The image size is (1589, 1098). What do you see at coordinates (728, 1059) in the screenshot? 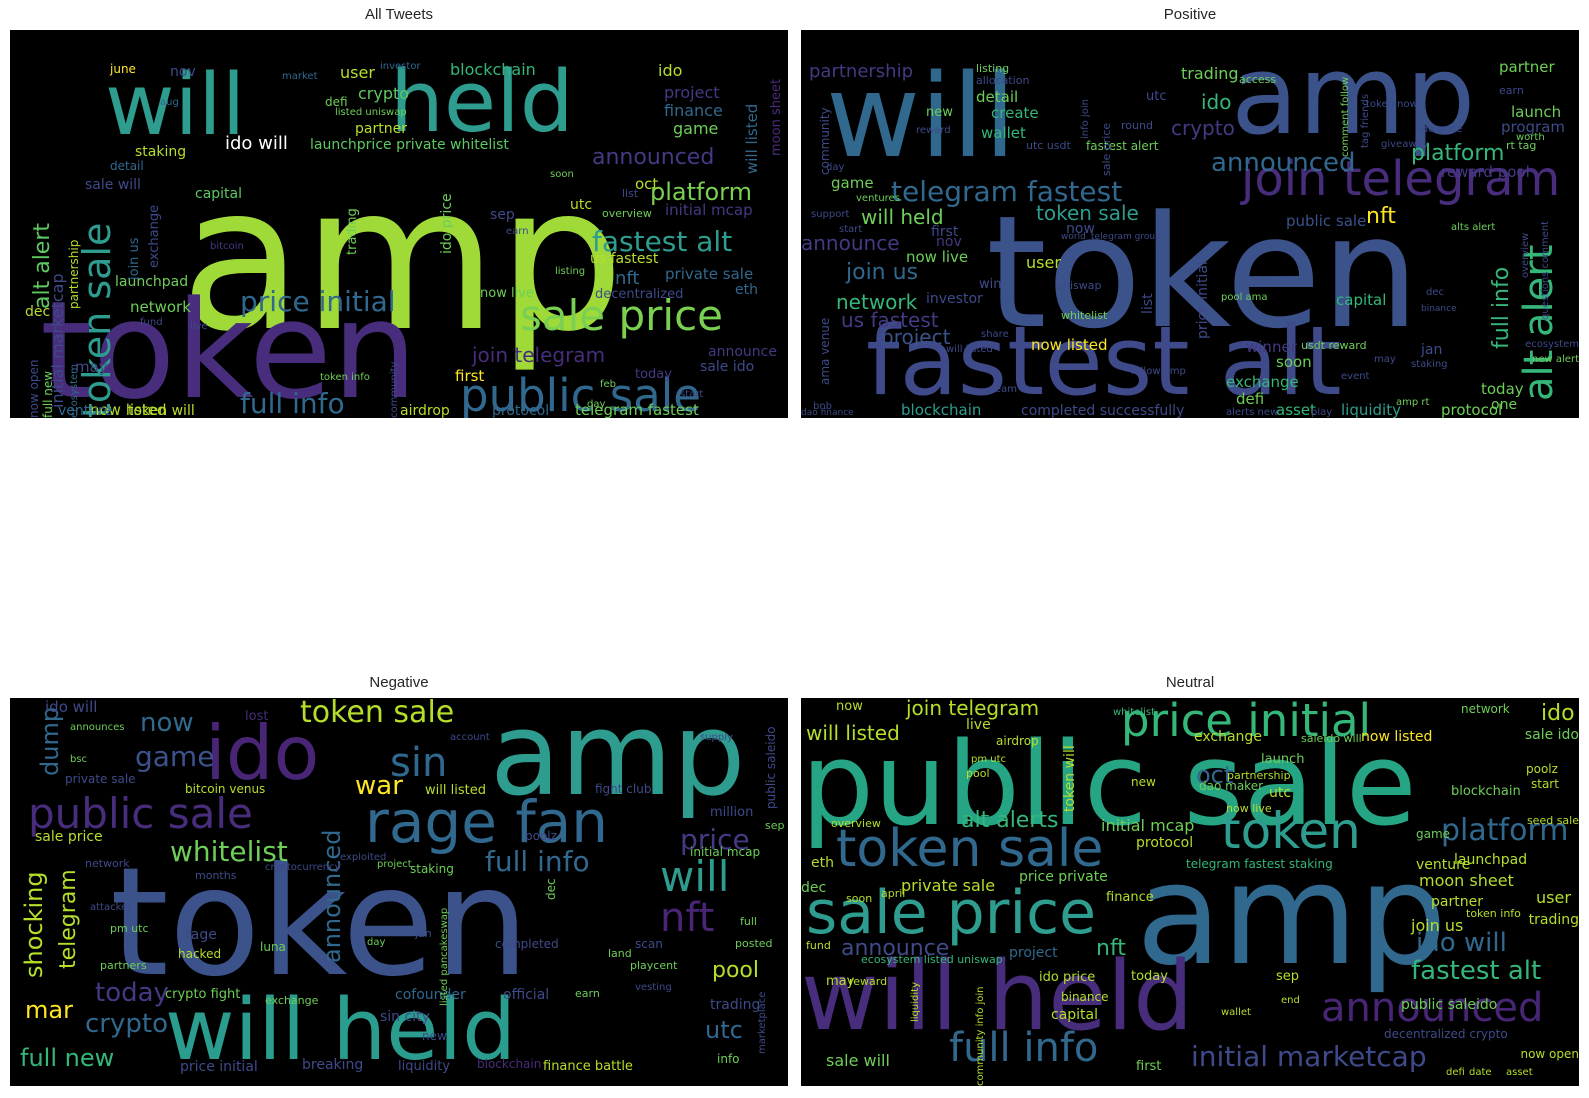
I see `cloud-word: info` at bounding box center [728, 1059].